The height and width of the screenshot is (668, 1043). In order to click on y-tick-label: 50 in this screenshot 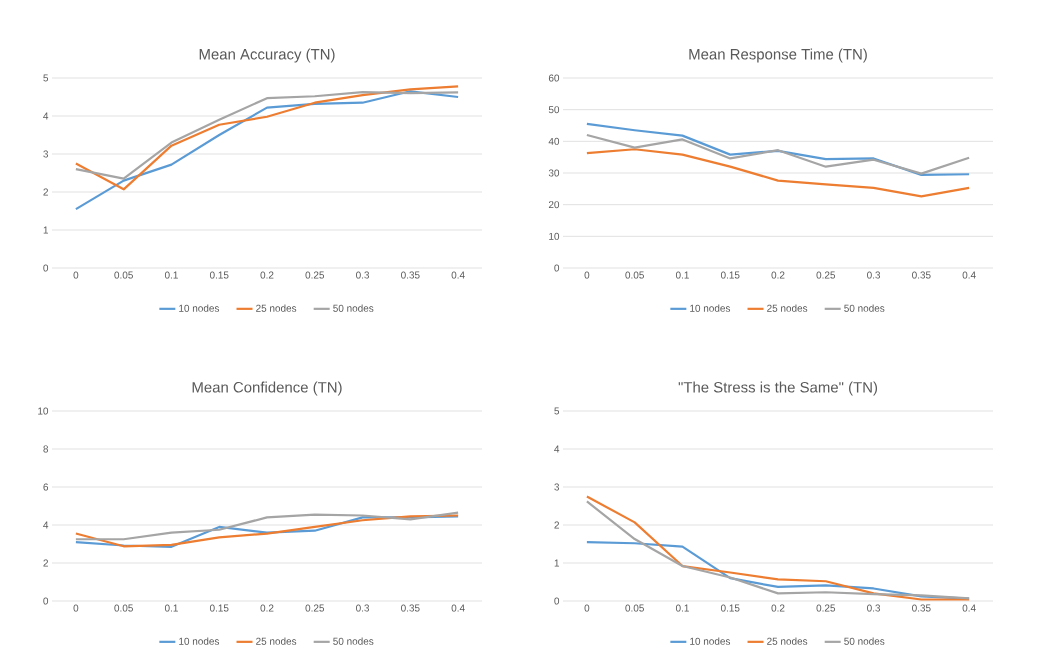, I will do `click(554, 110)`.